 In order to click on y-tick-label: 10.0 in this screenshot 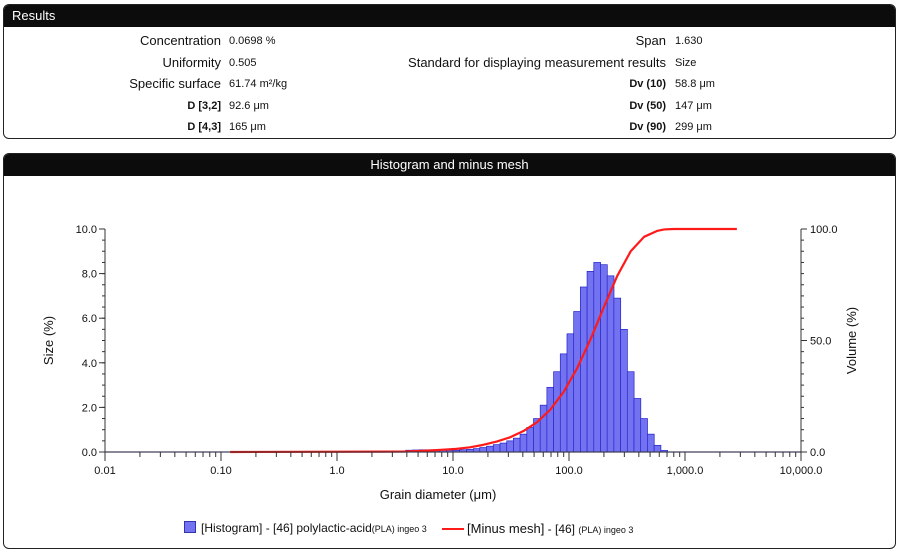, I will do `click(86, 230)`.